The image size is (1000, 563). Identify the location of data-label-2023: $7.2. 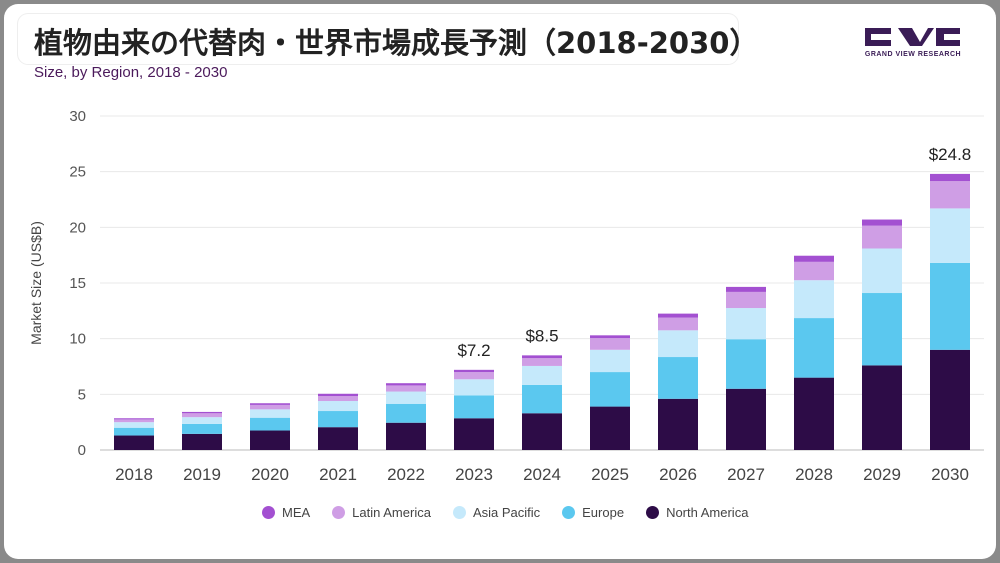
(473, 350).